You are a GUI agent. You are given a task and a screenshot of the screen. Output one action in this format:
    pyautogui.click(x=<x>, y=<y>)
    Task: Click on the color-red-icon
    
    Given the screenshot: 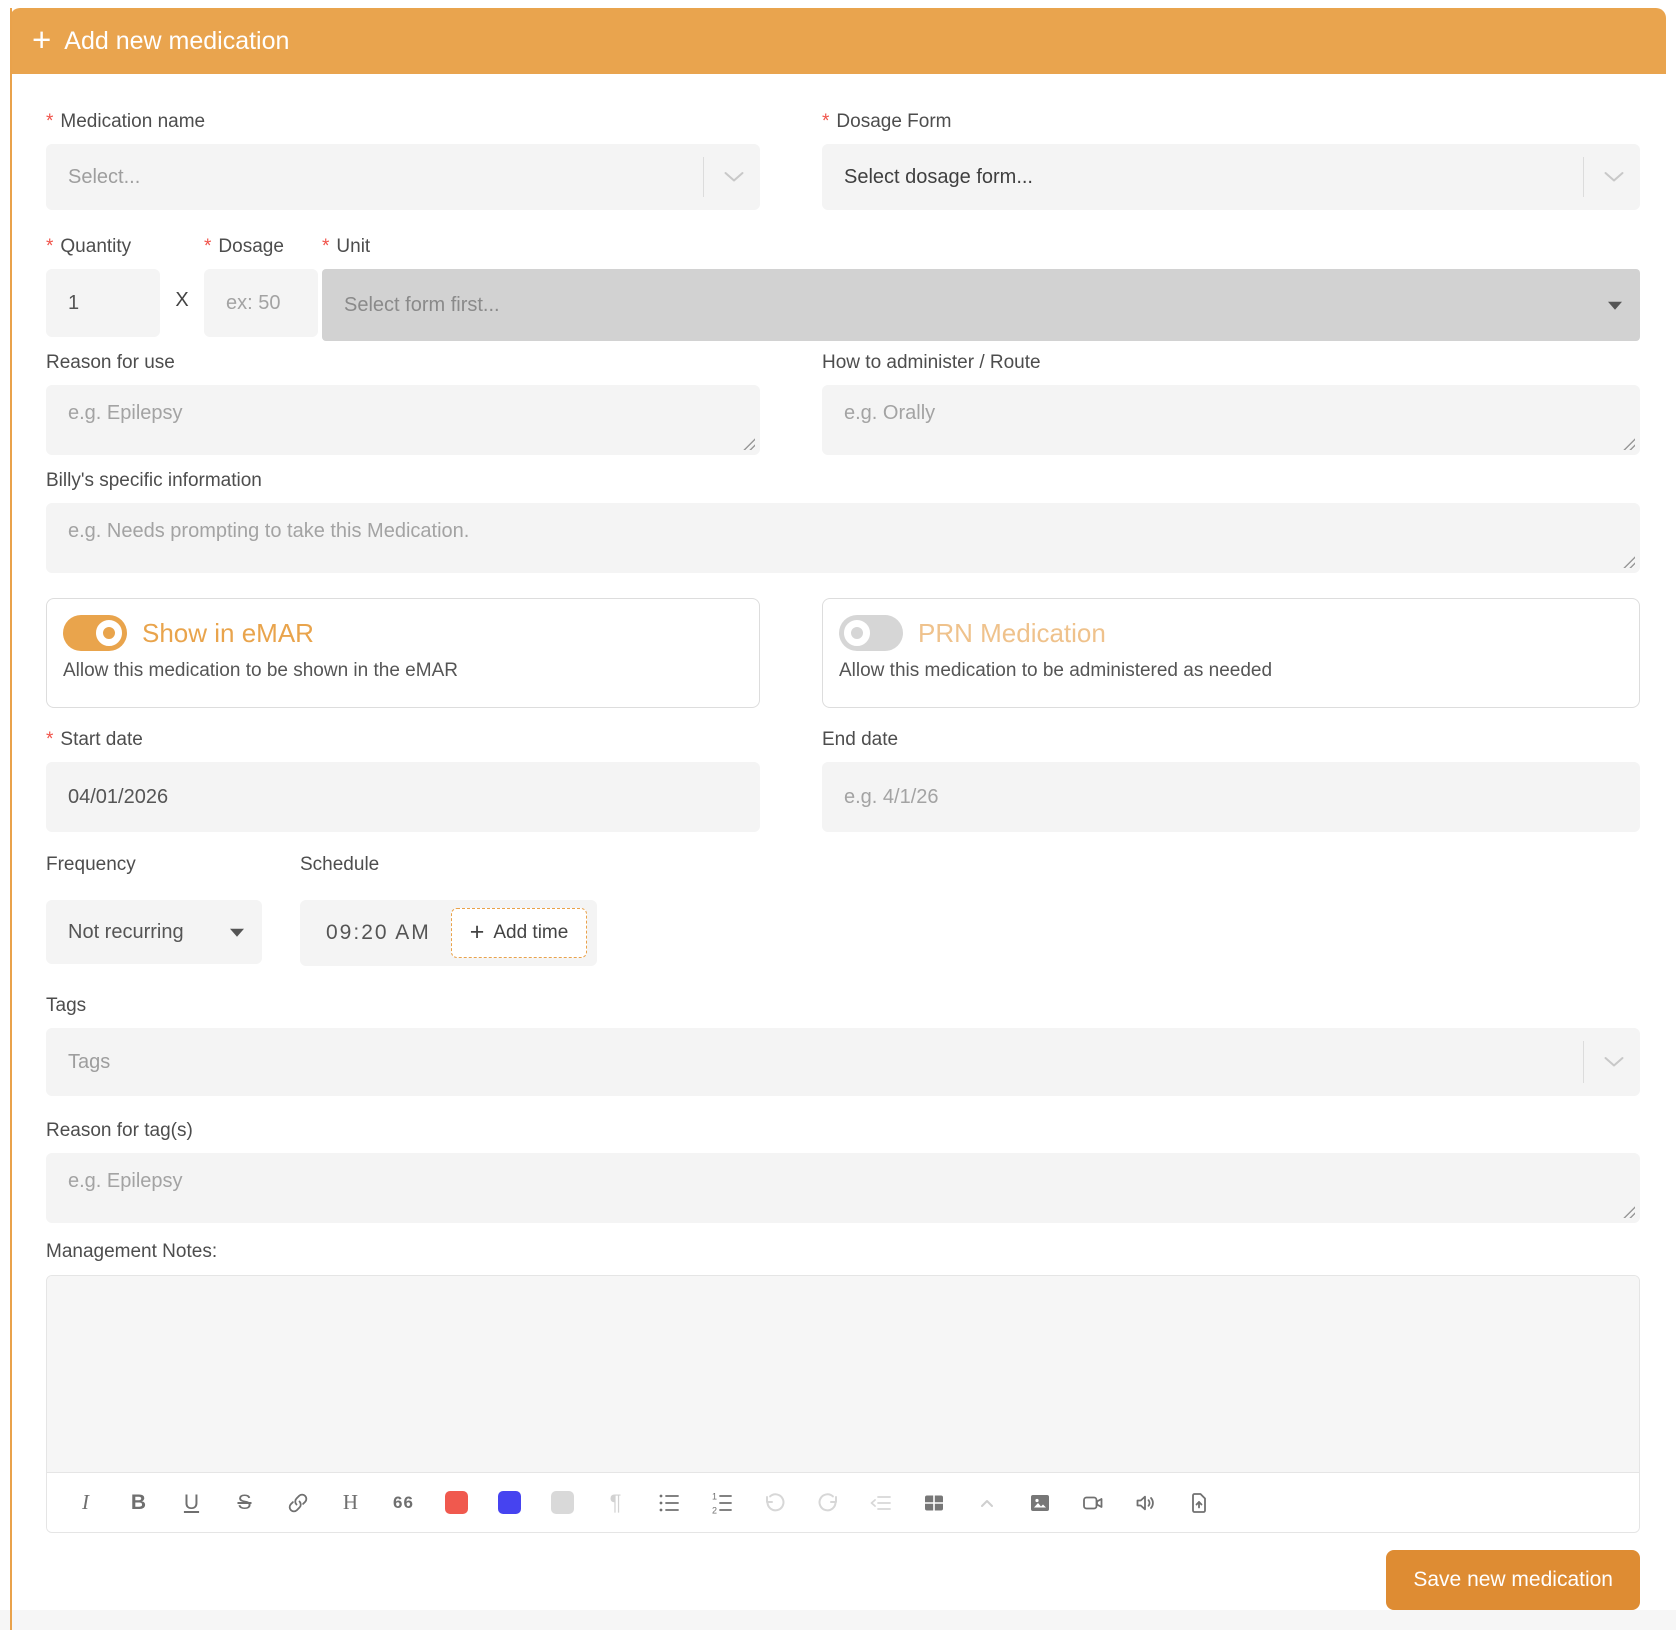 What is the action you would take?
    pyautogui.click(x=456, y=1503)
    